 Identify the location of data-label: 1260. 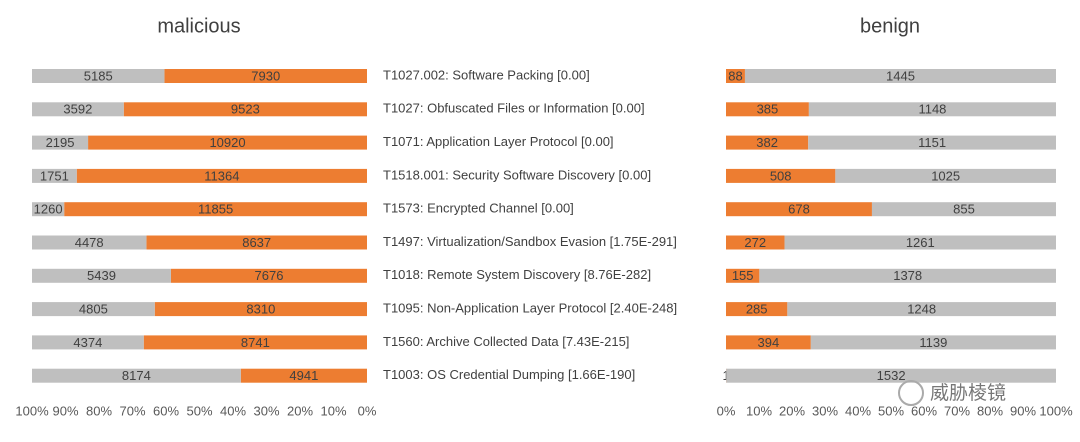
(48, 209).